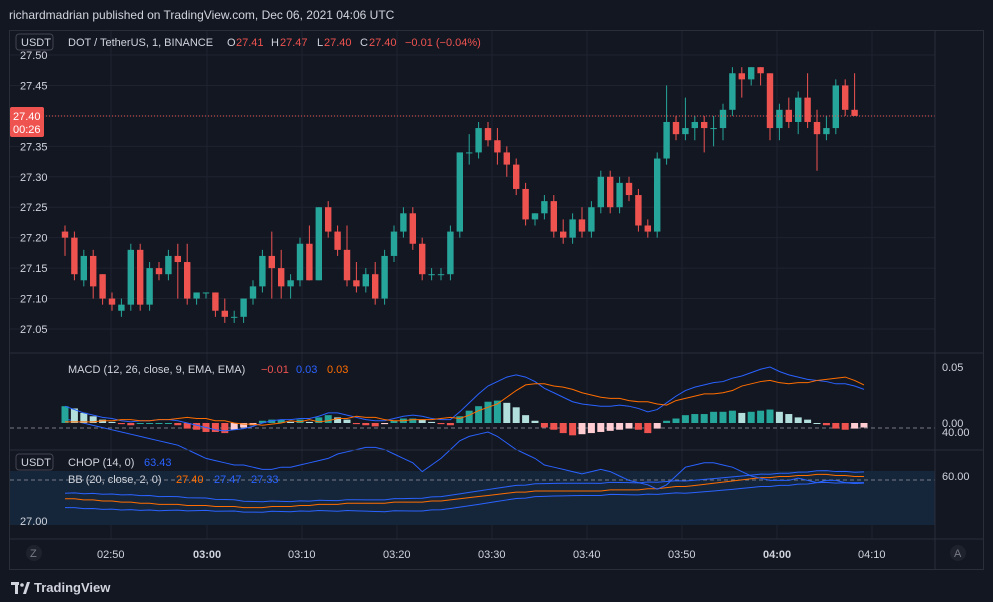  I want to click on chop-value: 63.43, so click(158, 463).